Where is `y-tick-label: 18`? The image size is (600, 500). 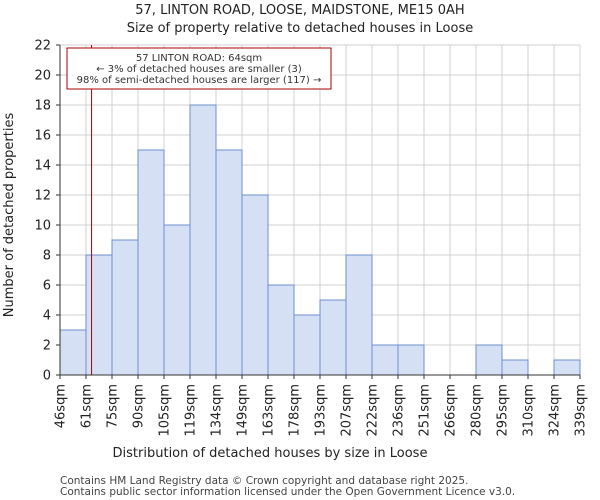
y-tick-label: 18 is located at coordinates (42, 106).